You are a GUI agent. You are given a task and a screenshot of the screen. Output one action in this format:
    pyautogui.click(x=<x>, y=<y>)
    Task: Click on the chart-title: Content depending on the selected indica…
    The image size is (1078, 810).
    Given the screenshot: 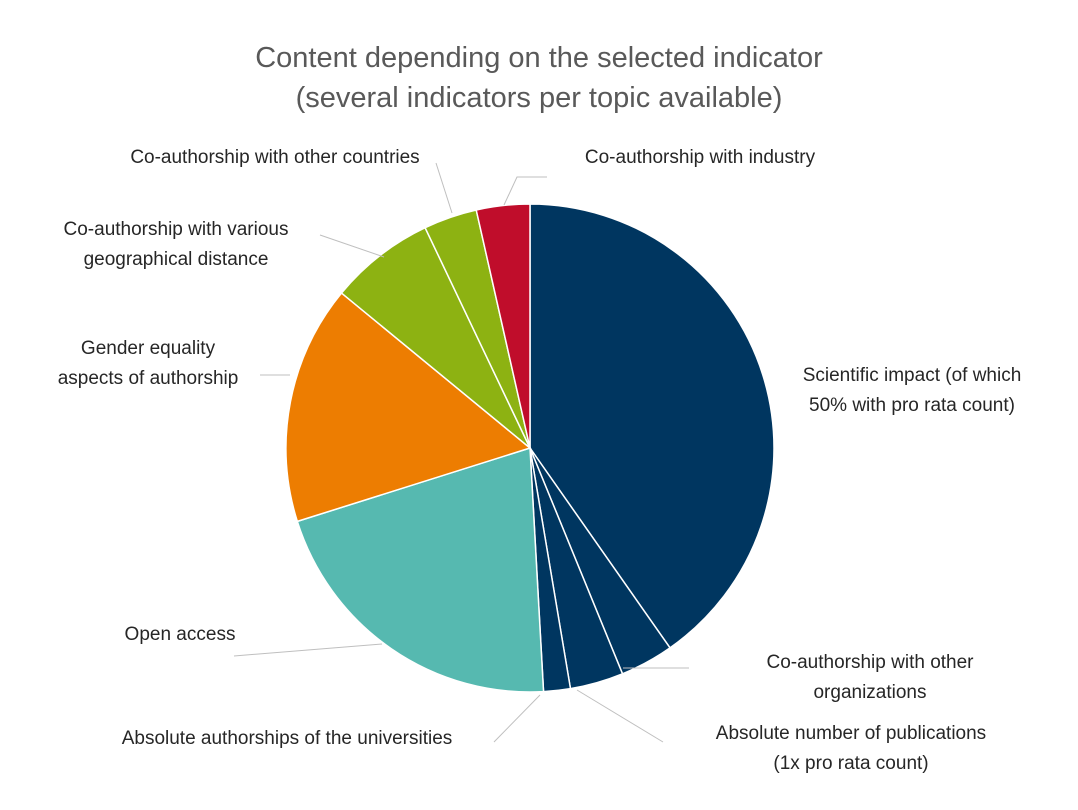 What is the action you would take?
    pyautogui.click(x=539, y=78)
    